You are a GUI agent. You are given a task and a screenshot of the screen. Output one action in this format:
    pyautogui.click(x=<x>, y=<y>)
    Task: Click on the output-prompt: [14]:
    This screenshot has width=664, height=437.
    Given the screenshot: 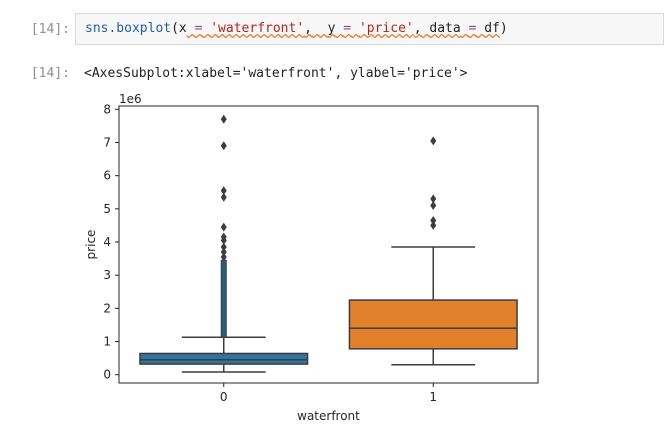 What is the action you would take?
    pyautogui.click(x=50, y=73)
    